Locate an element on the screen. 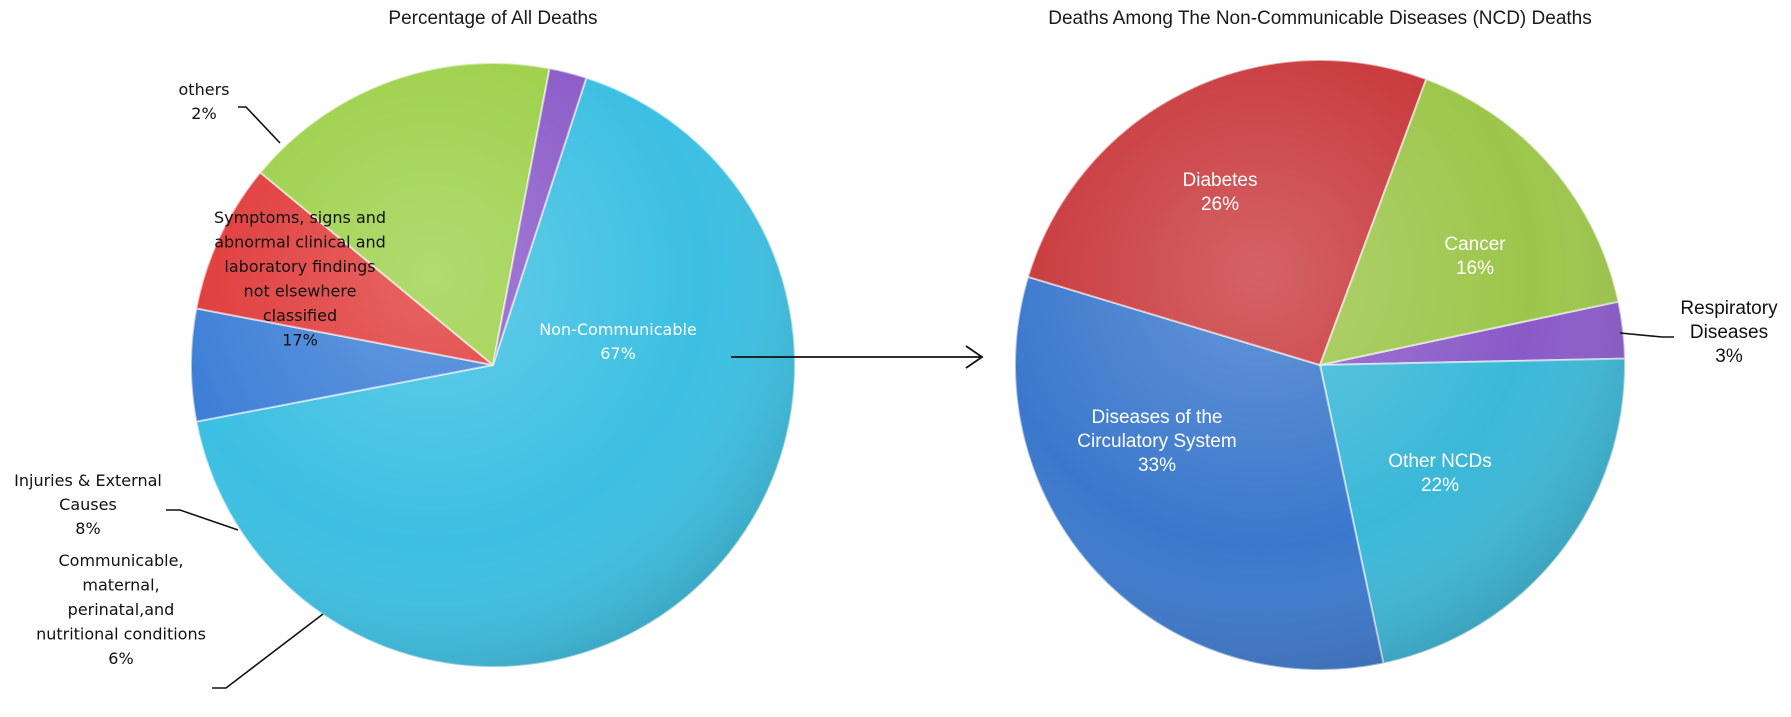 The width and height of the screenshot is (1791, 717). label-line: others is located at coordinates (204, 89).